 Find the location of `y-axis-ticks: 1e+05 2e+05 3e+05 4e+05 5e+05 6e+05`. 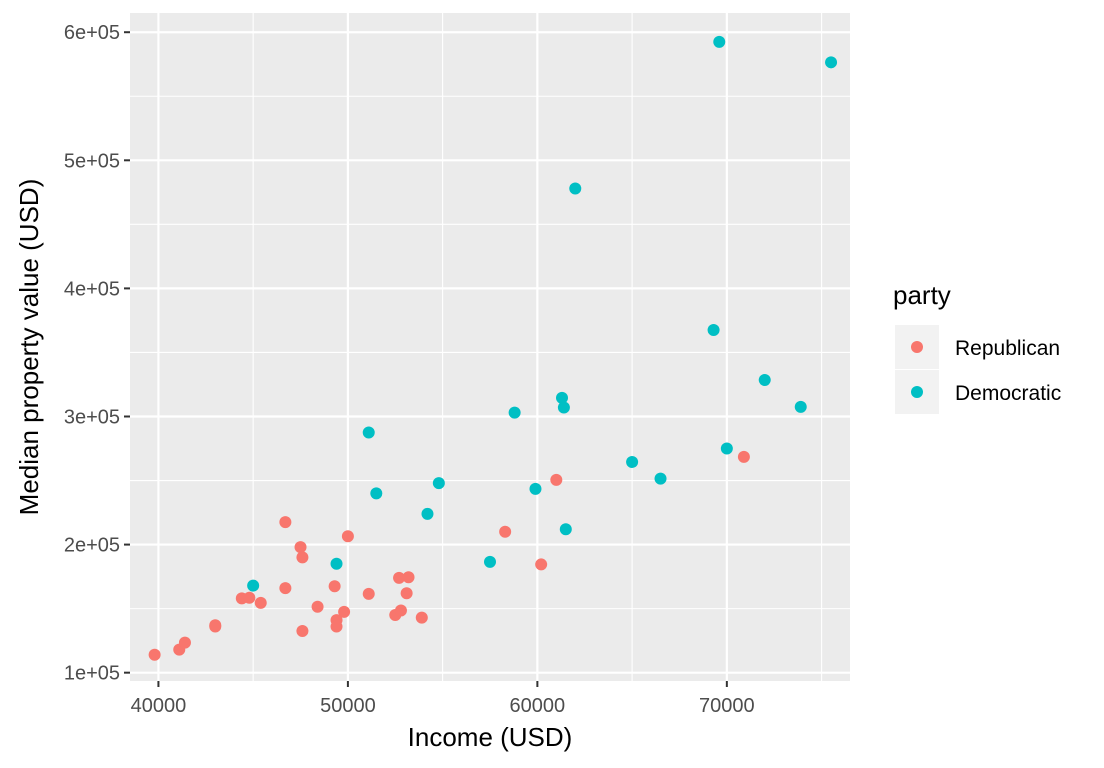

y-axis-ticks: 1e+05 2e+05 3e+05 4e+05 5e+05 6e+05 is located at coordinates (97, 353).